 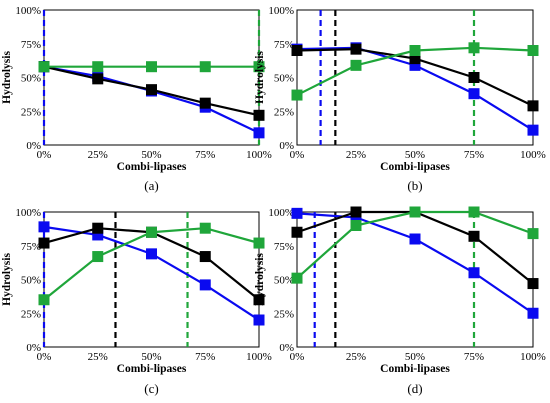 I want to click on panel-caption: (c), so click(x=151, y=388).